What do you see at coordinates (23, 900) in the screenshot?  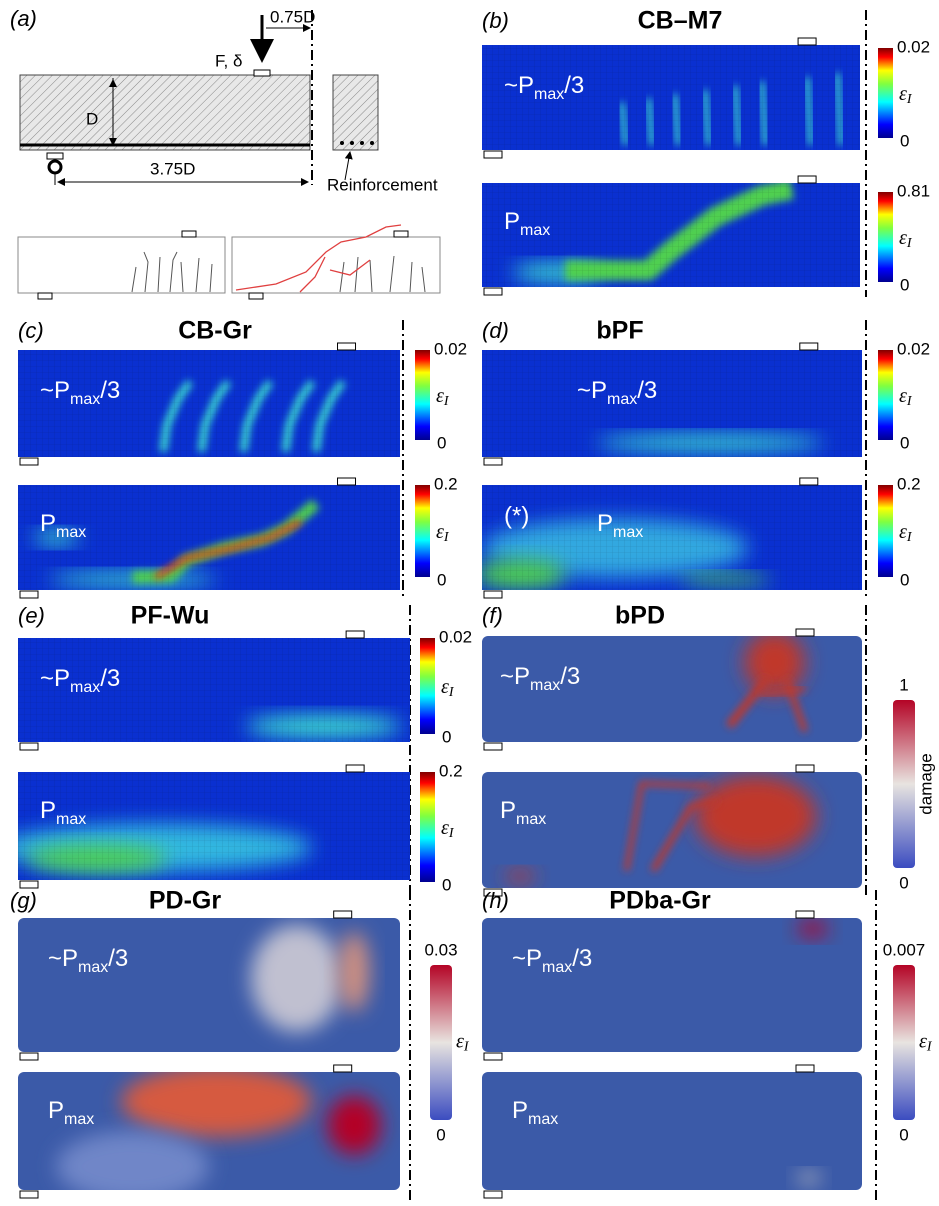 I see `panel-tag: (g)` at bounding box center [23, 900].